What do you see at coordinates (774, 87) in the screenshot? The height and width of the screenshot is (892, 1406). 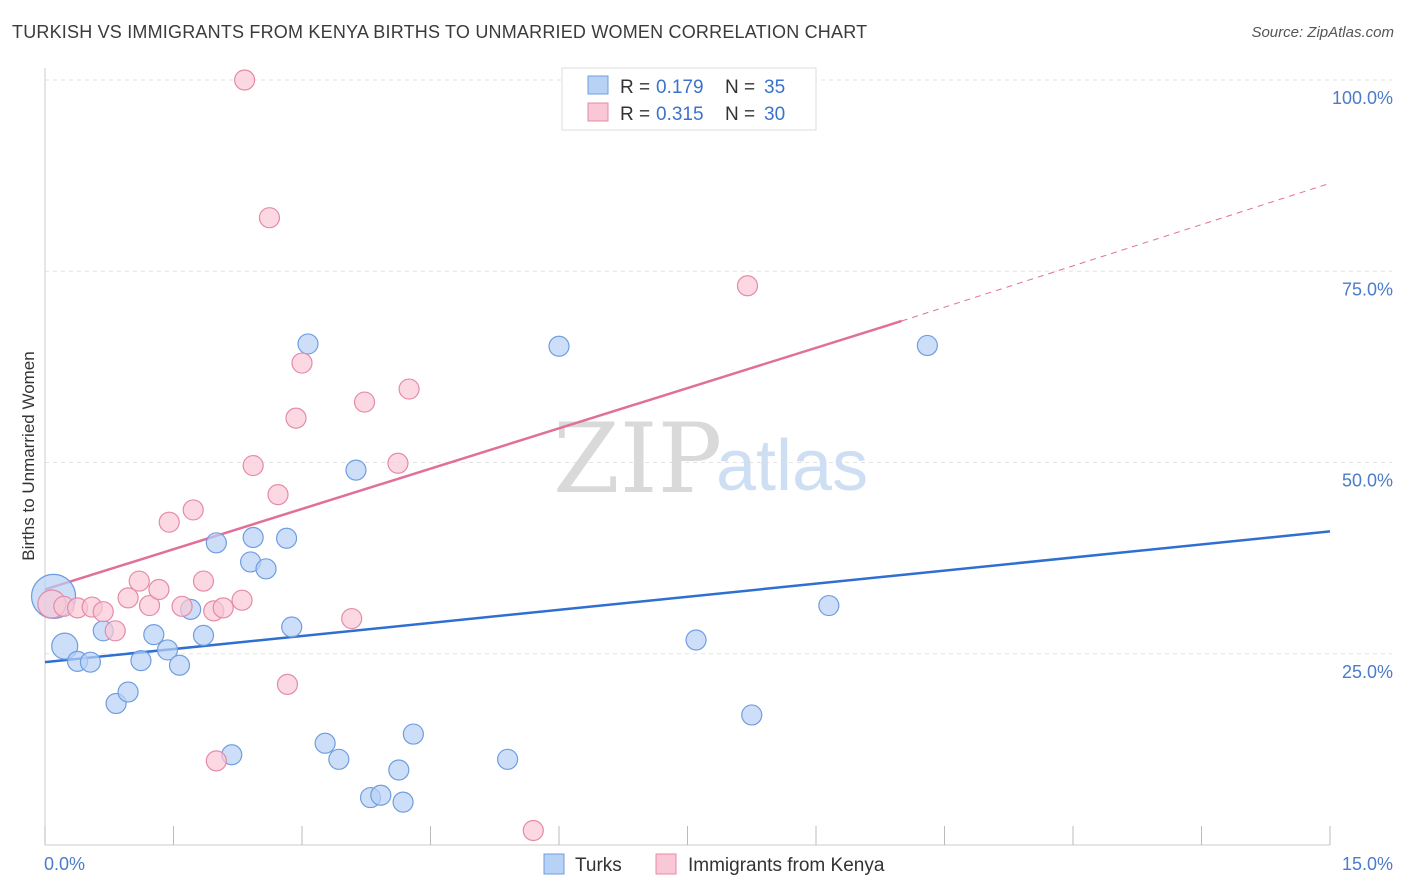 I see `legend-n-value: 35` at bounding box center [774, 87].